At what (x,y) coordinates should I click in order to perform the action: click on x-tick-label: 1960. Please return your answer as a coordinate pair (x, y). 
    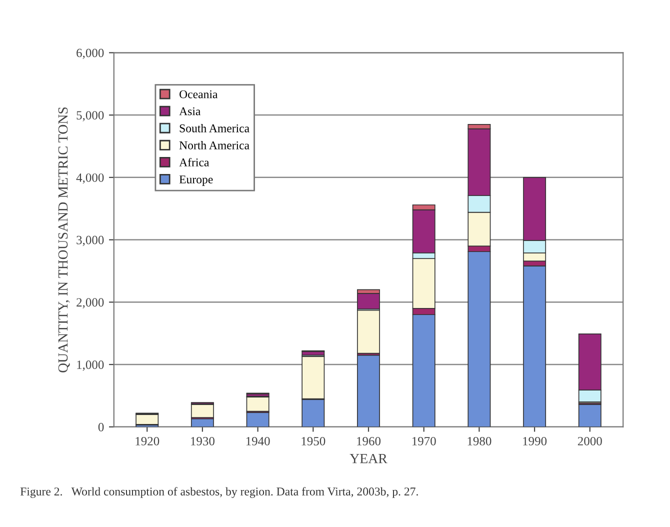
    Looking at the image, I should click on (369, 441).